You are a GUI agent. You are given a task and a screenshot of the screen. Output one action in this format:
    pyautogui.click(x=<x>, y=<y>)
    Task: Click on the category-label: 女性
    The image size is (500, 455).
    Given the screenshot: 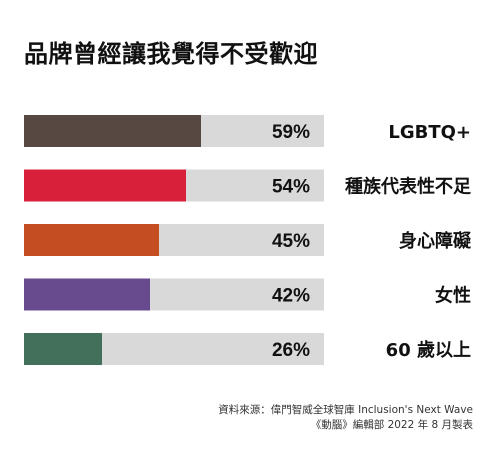 What is the action you would take?
    pyautogui.click(x=453, y=296)
    